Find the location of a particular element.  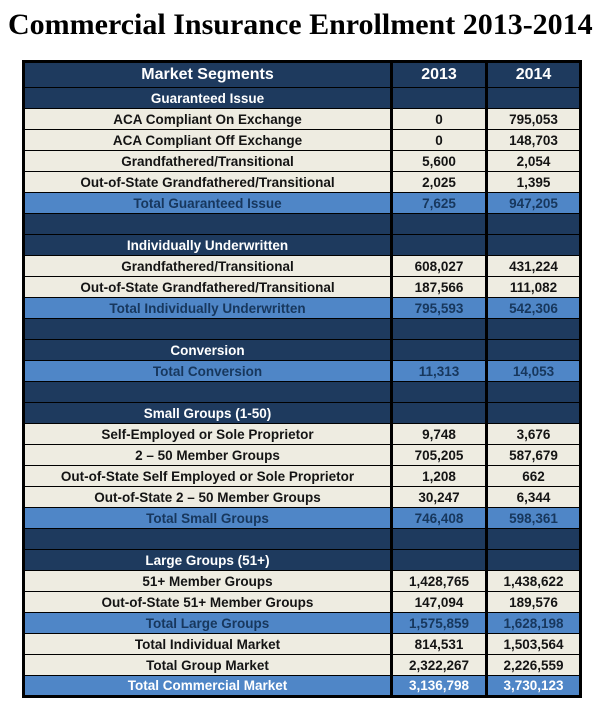

table-row: Grandfathered/Transitional 5,600 2,054 is located at coordinates (302, 161).